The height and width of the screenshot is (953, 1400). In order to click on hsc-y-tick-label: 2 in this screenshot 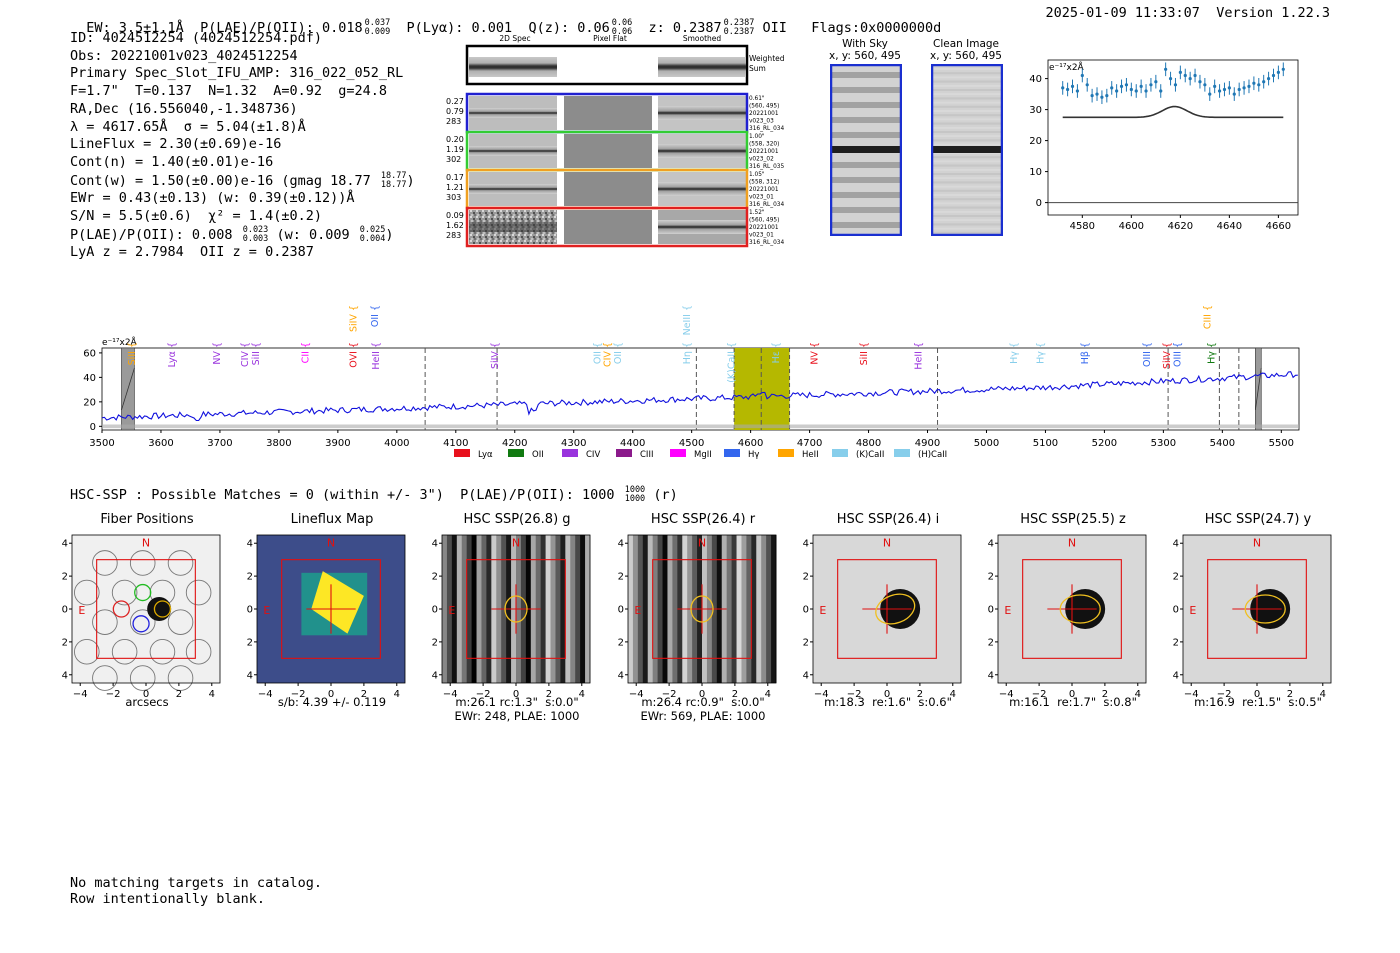, I will do `click(435, 577)`.